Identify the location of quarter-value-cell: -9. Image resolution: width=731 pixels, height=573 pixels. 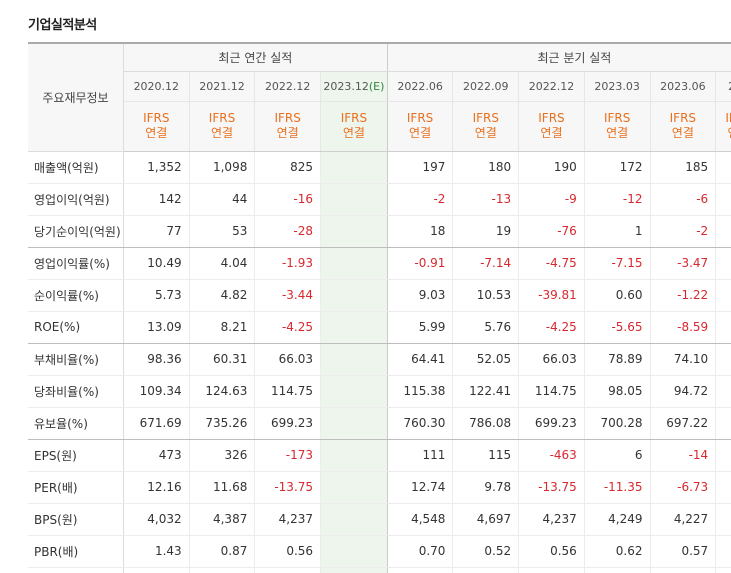
(551, 199).